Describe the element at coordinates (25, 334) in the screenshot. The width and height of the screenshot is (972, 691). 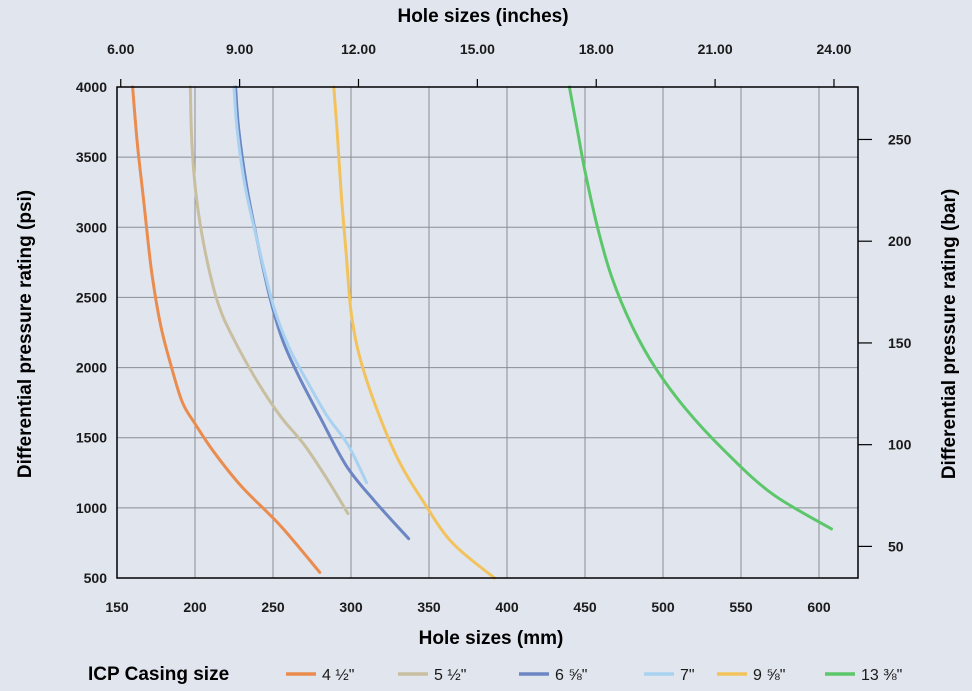
I see `y-axis-title: Differential pressure rating (psi)` at that location.